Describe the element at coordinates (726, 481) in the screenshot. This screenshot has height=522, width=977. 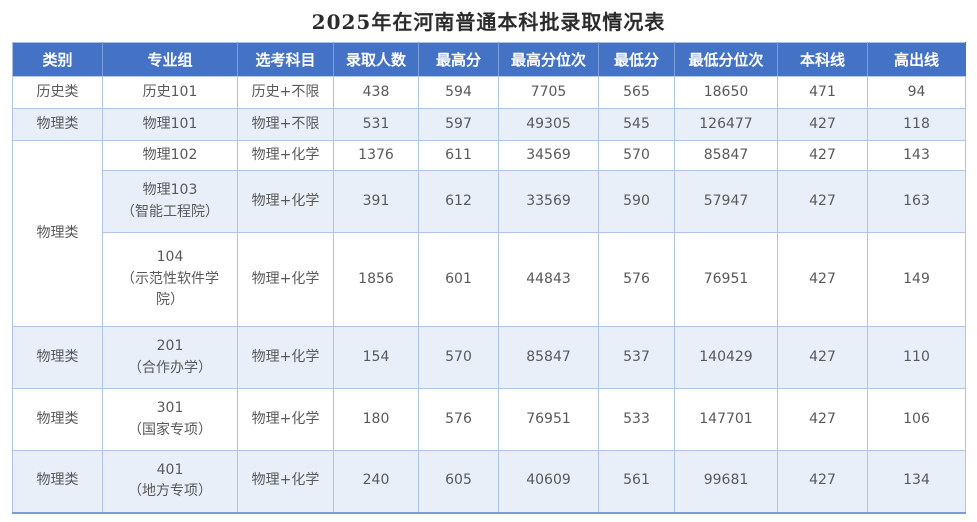
I see `cell-min-rank: 99681` at that location.